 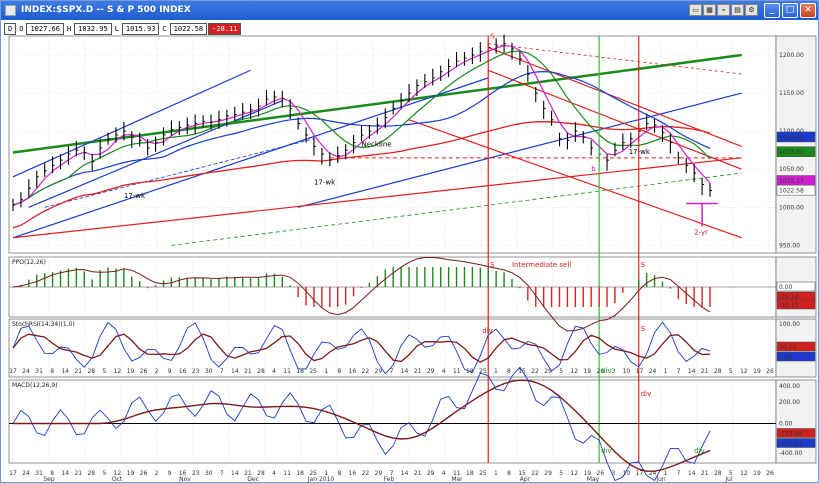 What do you see at coordinates (791, 191) in the screenshot?
I see `price-value-tag-text: 1022.58` at bounding box center [791, 191].